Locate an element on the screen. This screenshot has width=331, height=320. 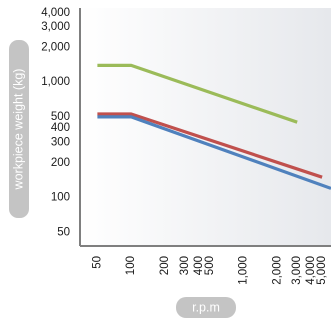
x-tick-label: 100 is located at coordinates (131, 265).